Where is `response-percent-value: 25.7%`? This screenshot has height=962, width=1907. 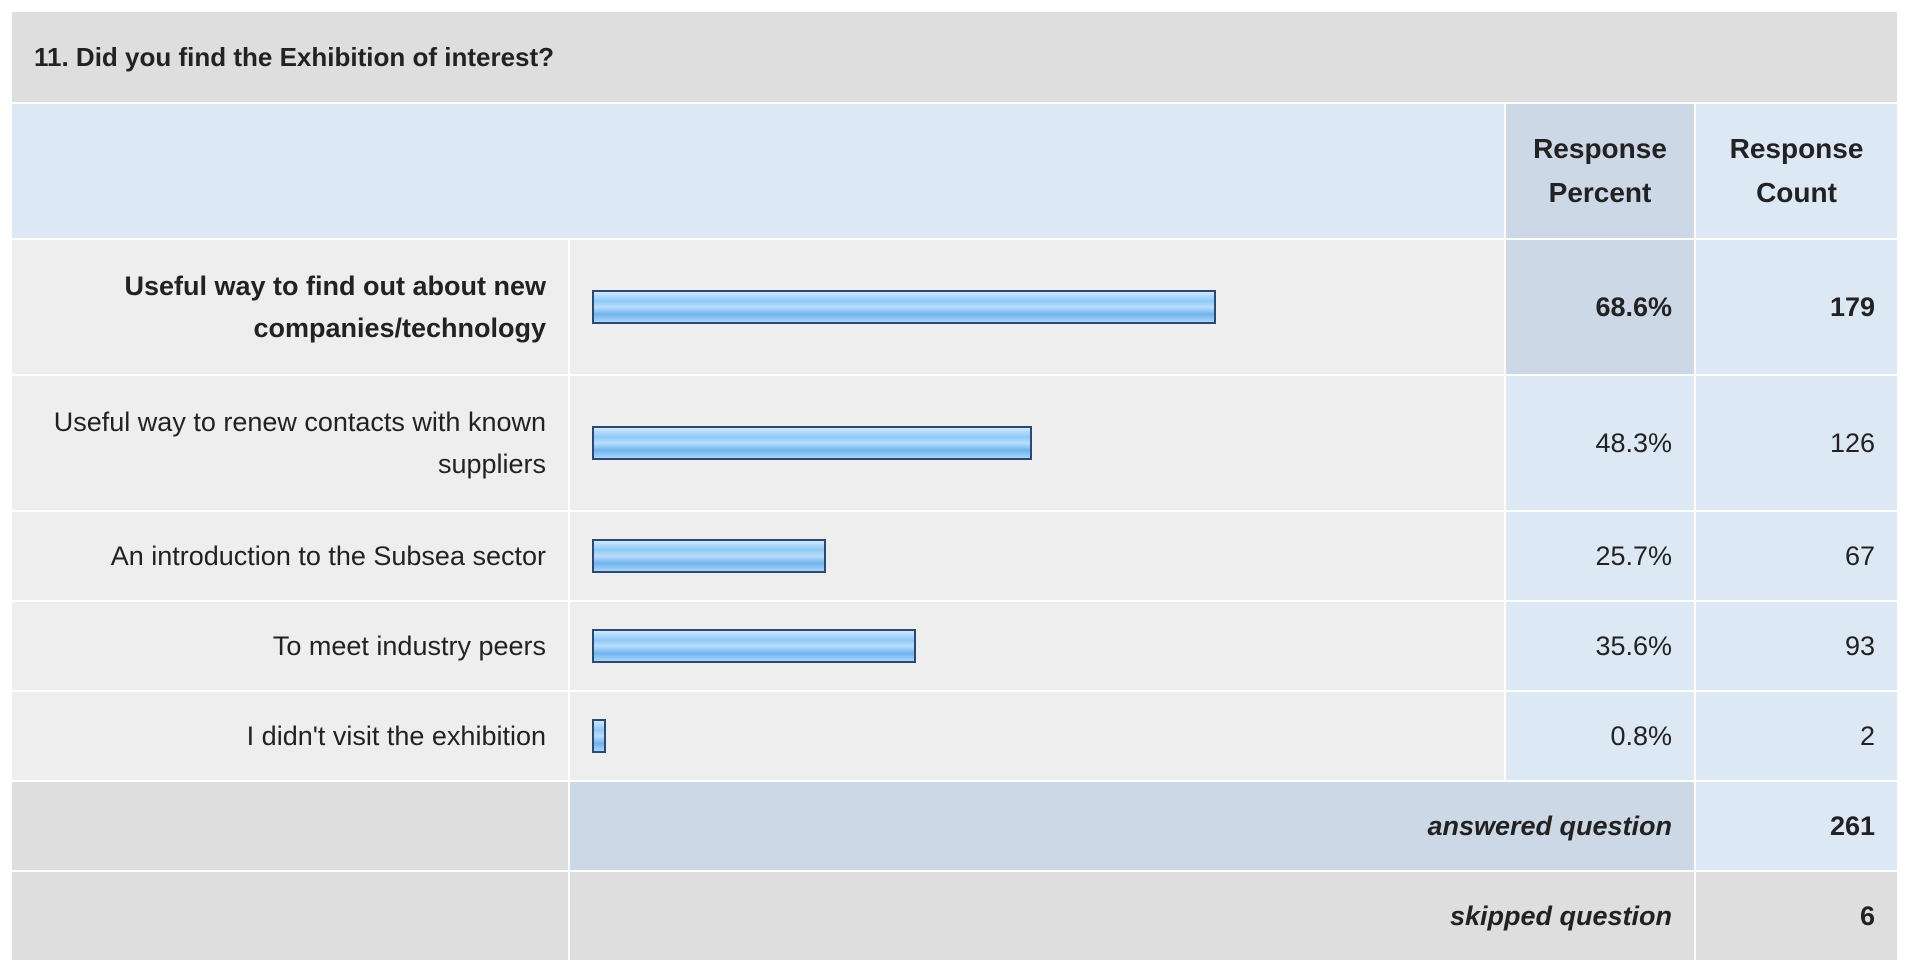 response-percent-value: 25.7% is located at coordinates (1600, 556).